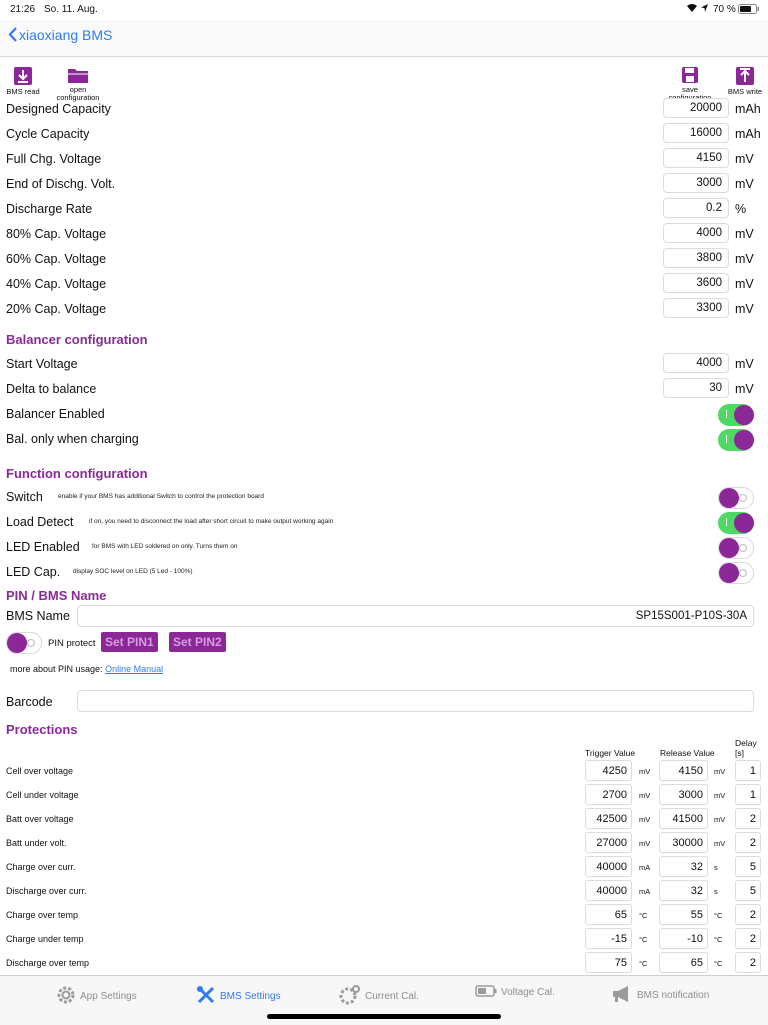  I want to click on tab-voltage-cal: Voltage Cal., so click(515, 992).